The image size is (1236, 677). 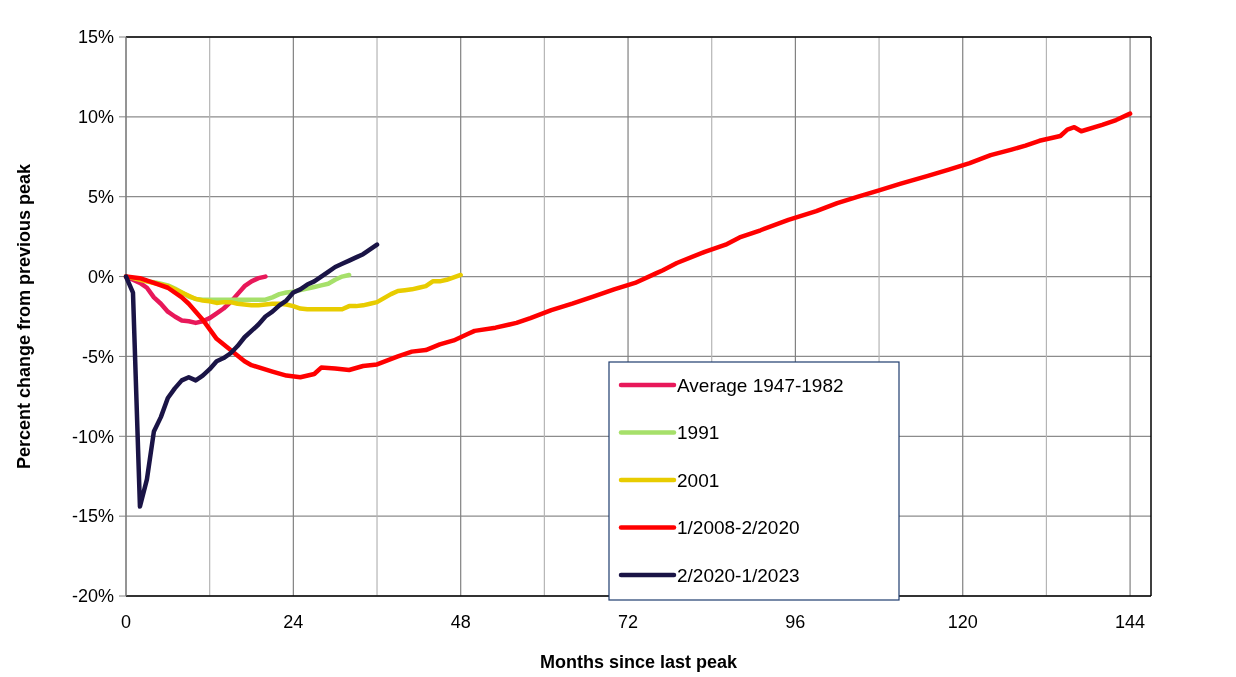 I want to click on y-tick-label: 0%, so click(x=100, y=276).